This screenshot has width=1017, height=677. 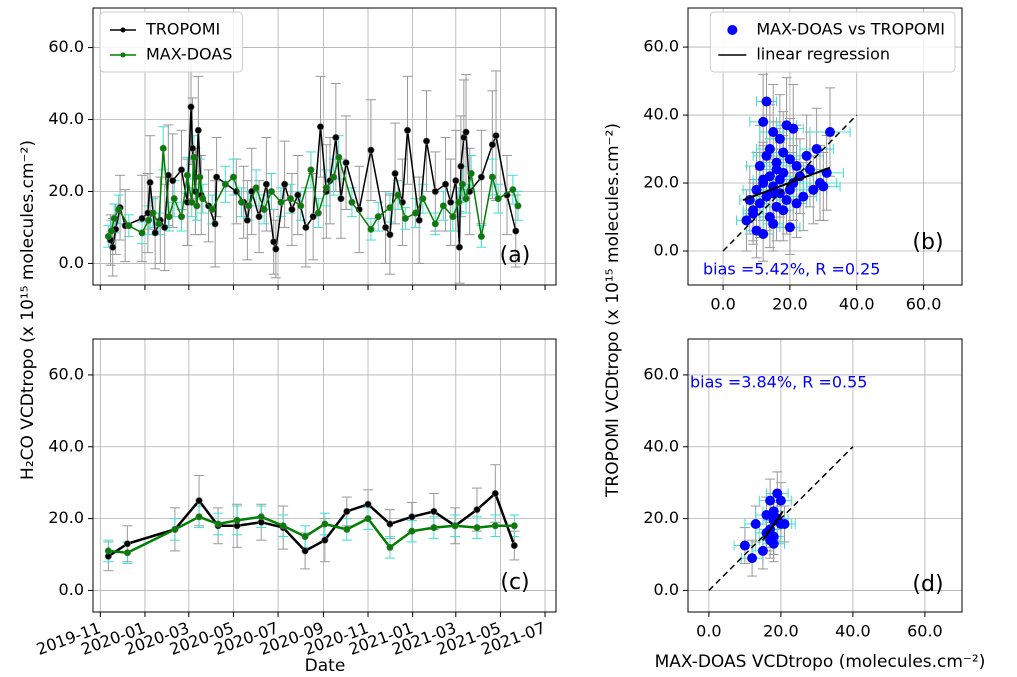 I want to click on reference-line, so click(x=781, y=518).